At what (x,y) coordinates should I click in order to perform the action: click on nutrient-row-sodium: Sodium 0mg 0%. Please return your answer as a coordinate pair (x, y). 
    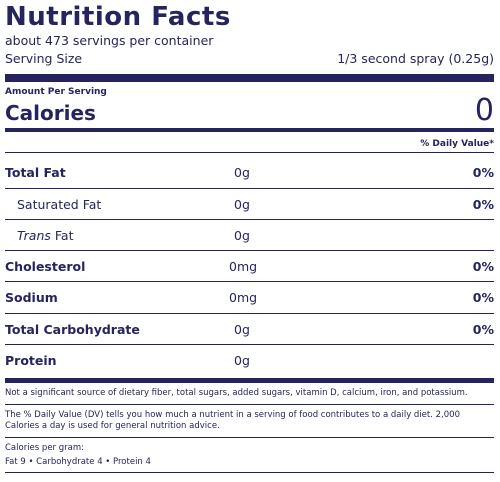
    Looking at the image, I should click on (249, 297).